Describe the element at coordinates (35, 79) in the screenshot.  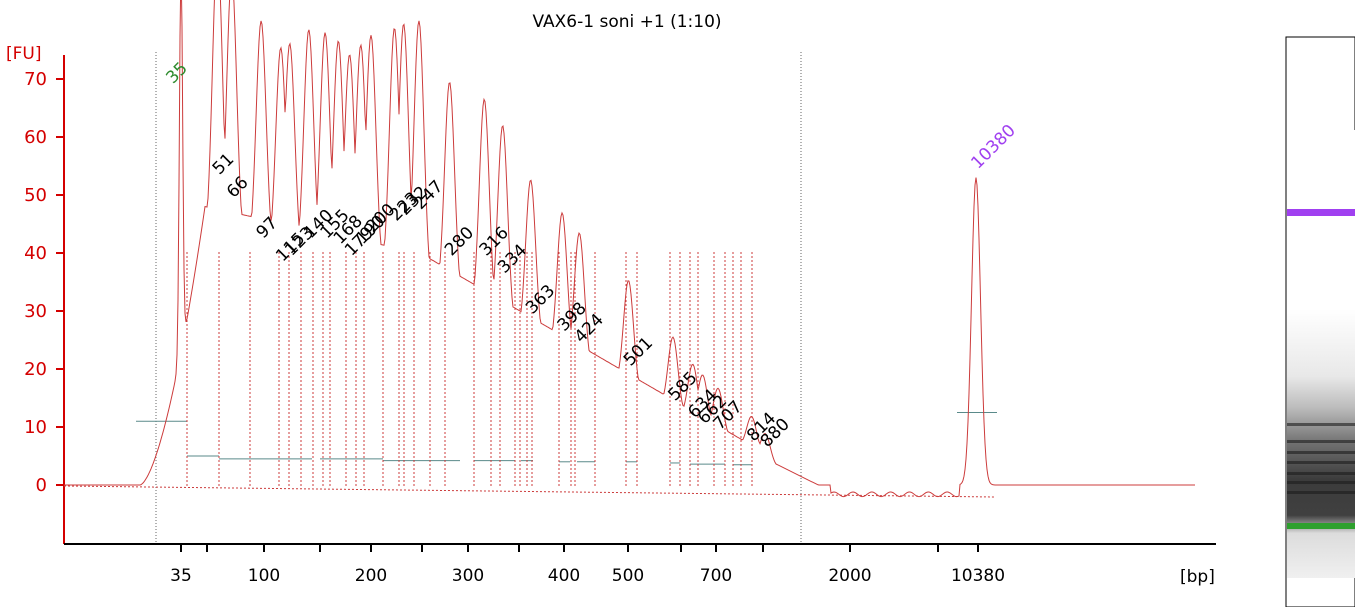
I see `y-tick-label: 70` at that location.